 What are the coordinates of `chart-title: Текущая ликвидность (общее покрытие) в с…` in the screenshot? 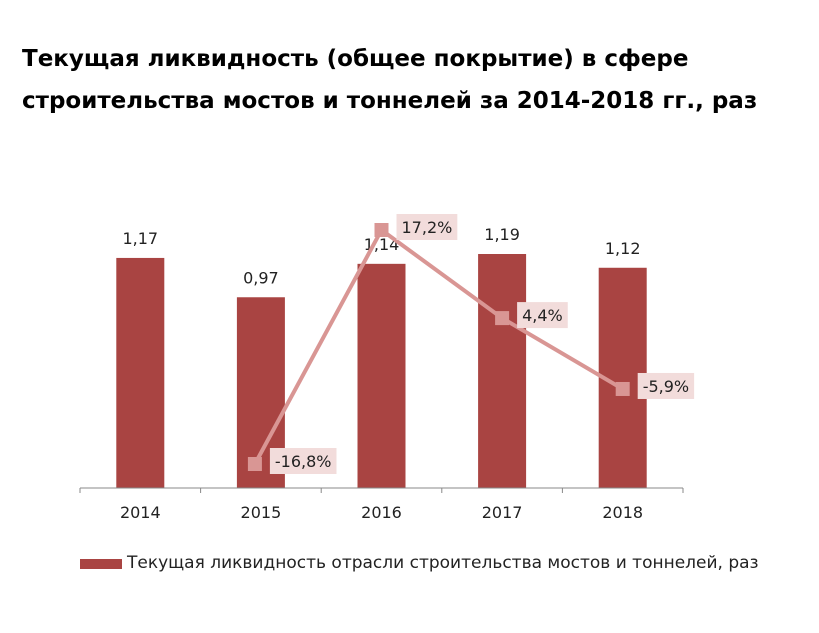 It's located at (390, 80).